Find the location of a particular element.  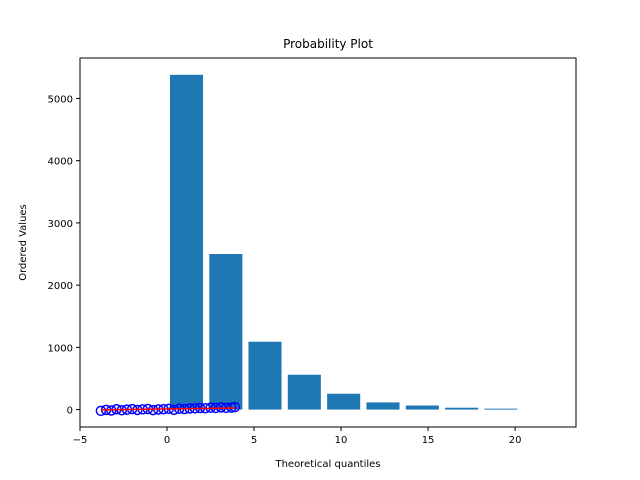

y-tick-label-3: 3000 is located at coordinates (60, 224).